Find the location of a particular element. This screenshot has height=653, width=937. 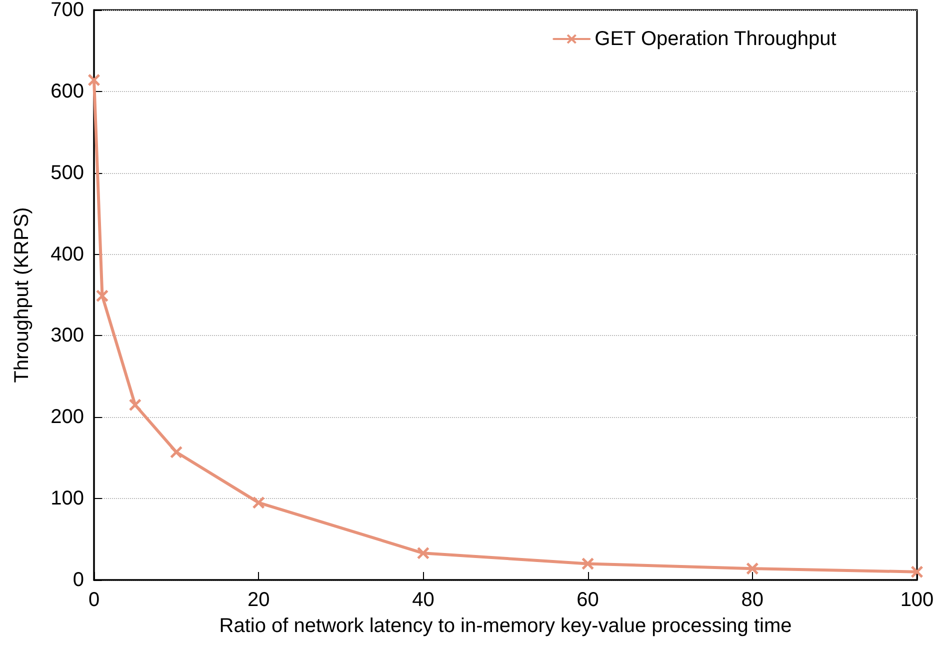

y-tick-label: 400 is located at coordinates (67, 254).